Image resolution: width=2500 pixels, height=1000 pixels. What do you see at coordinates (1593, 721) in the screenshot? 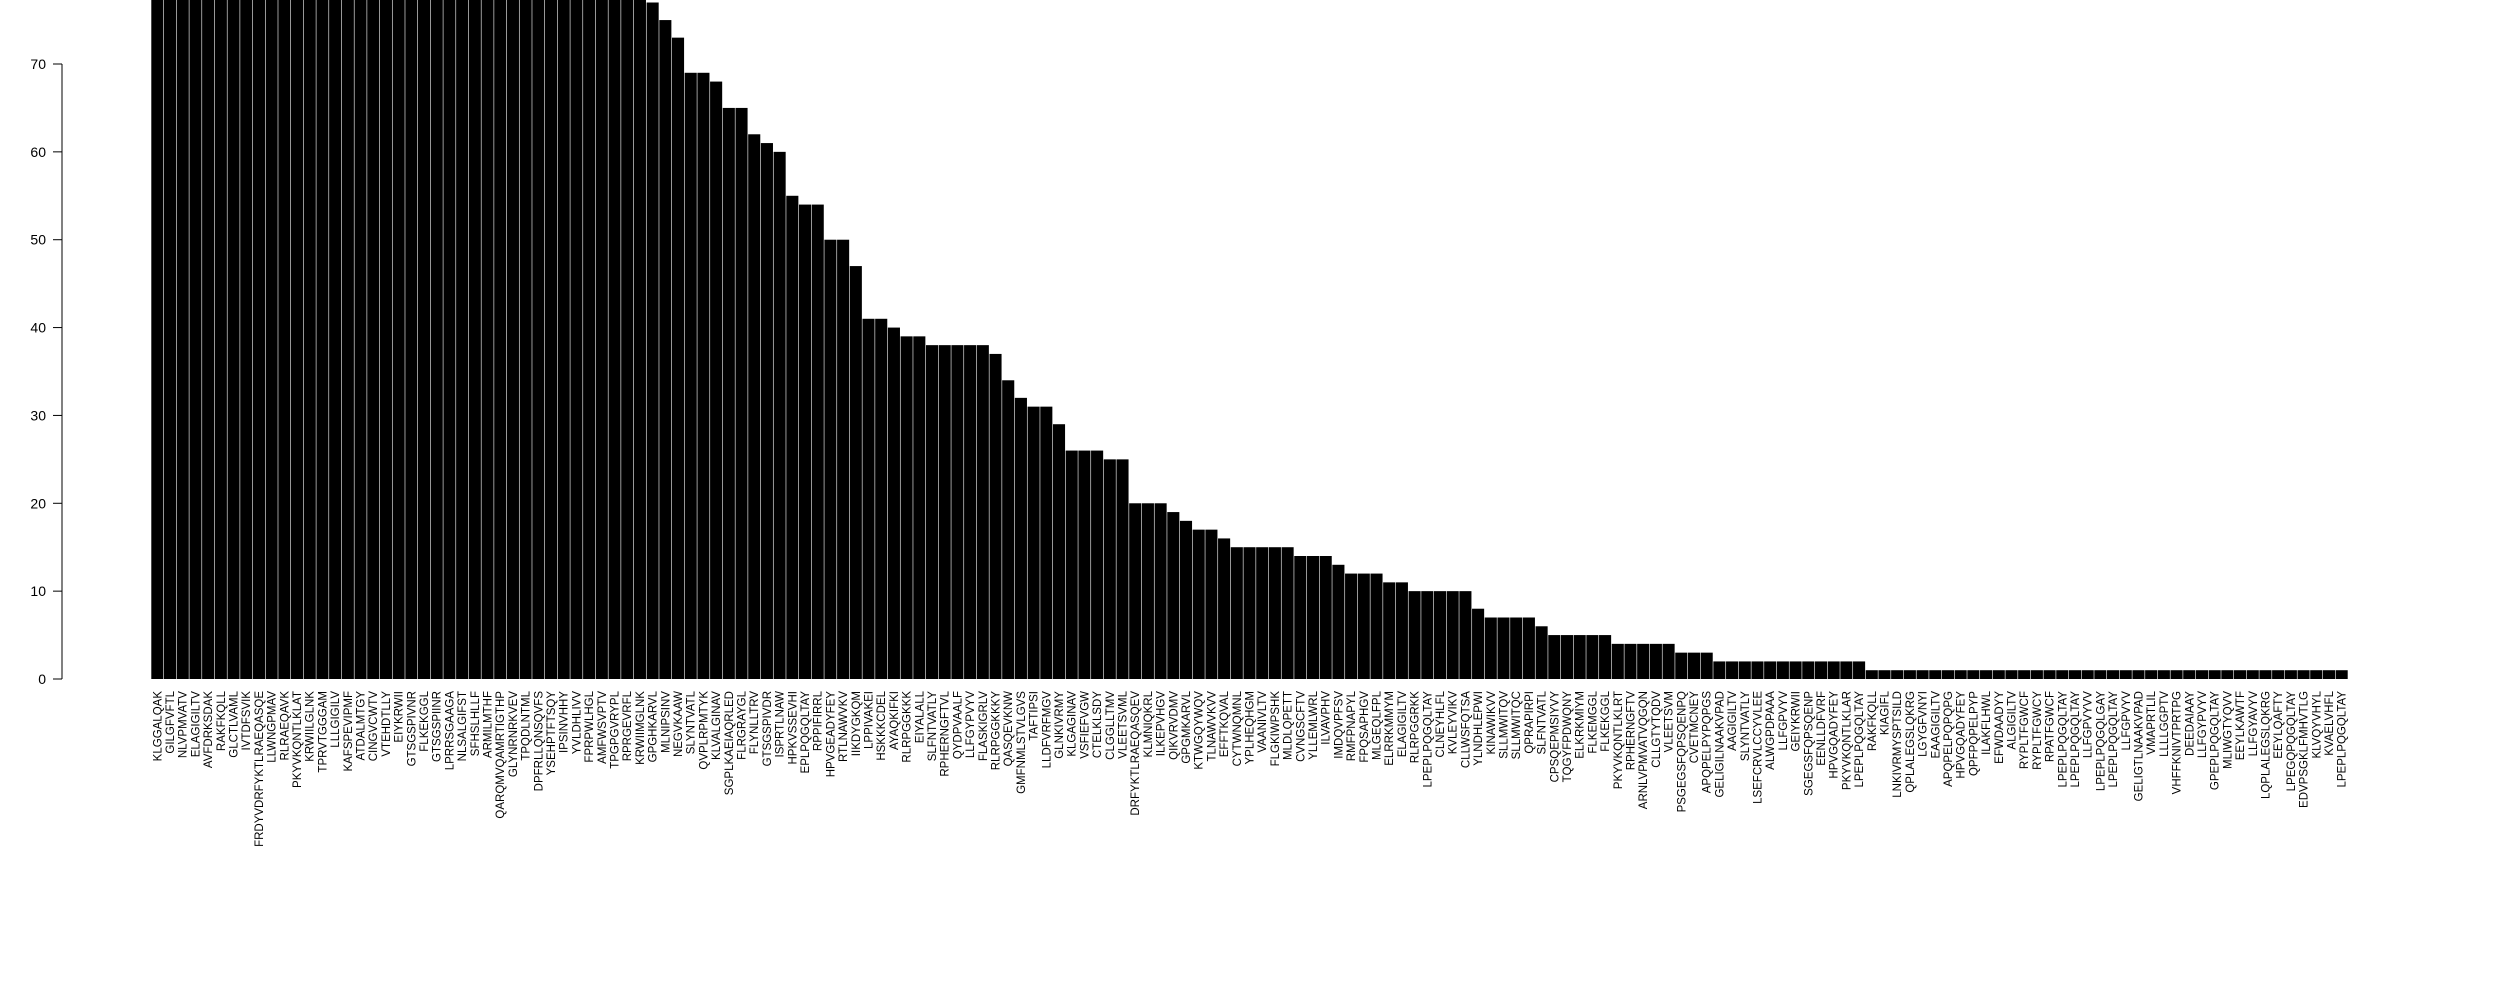
I see `x-tick-label: FLKEMGGL` at bounding box center [1593, 721].